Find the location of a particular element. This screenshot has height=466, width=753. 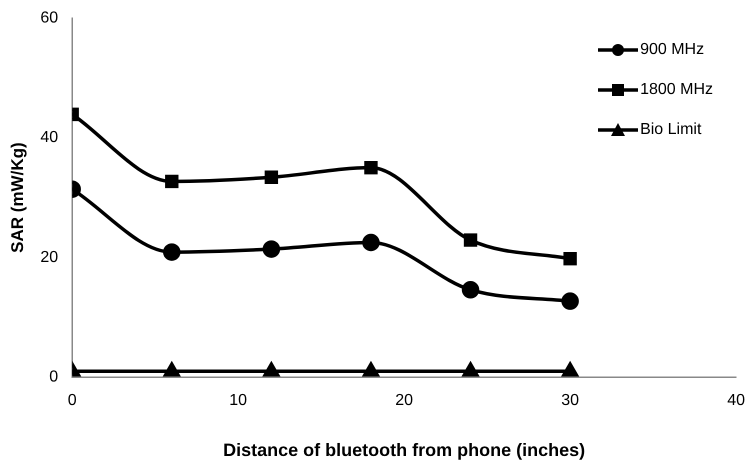

y-tick-label: 40 is located at coordinates (49, 137).